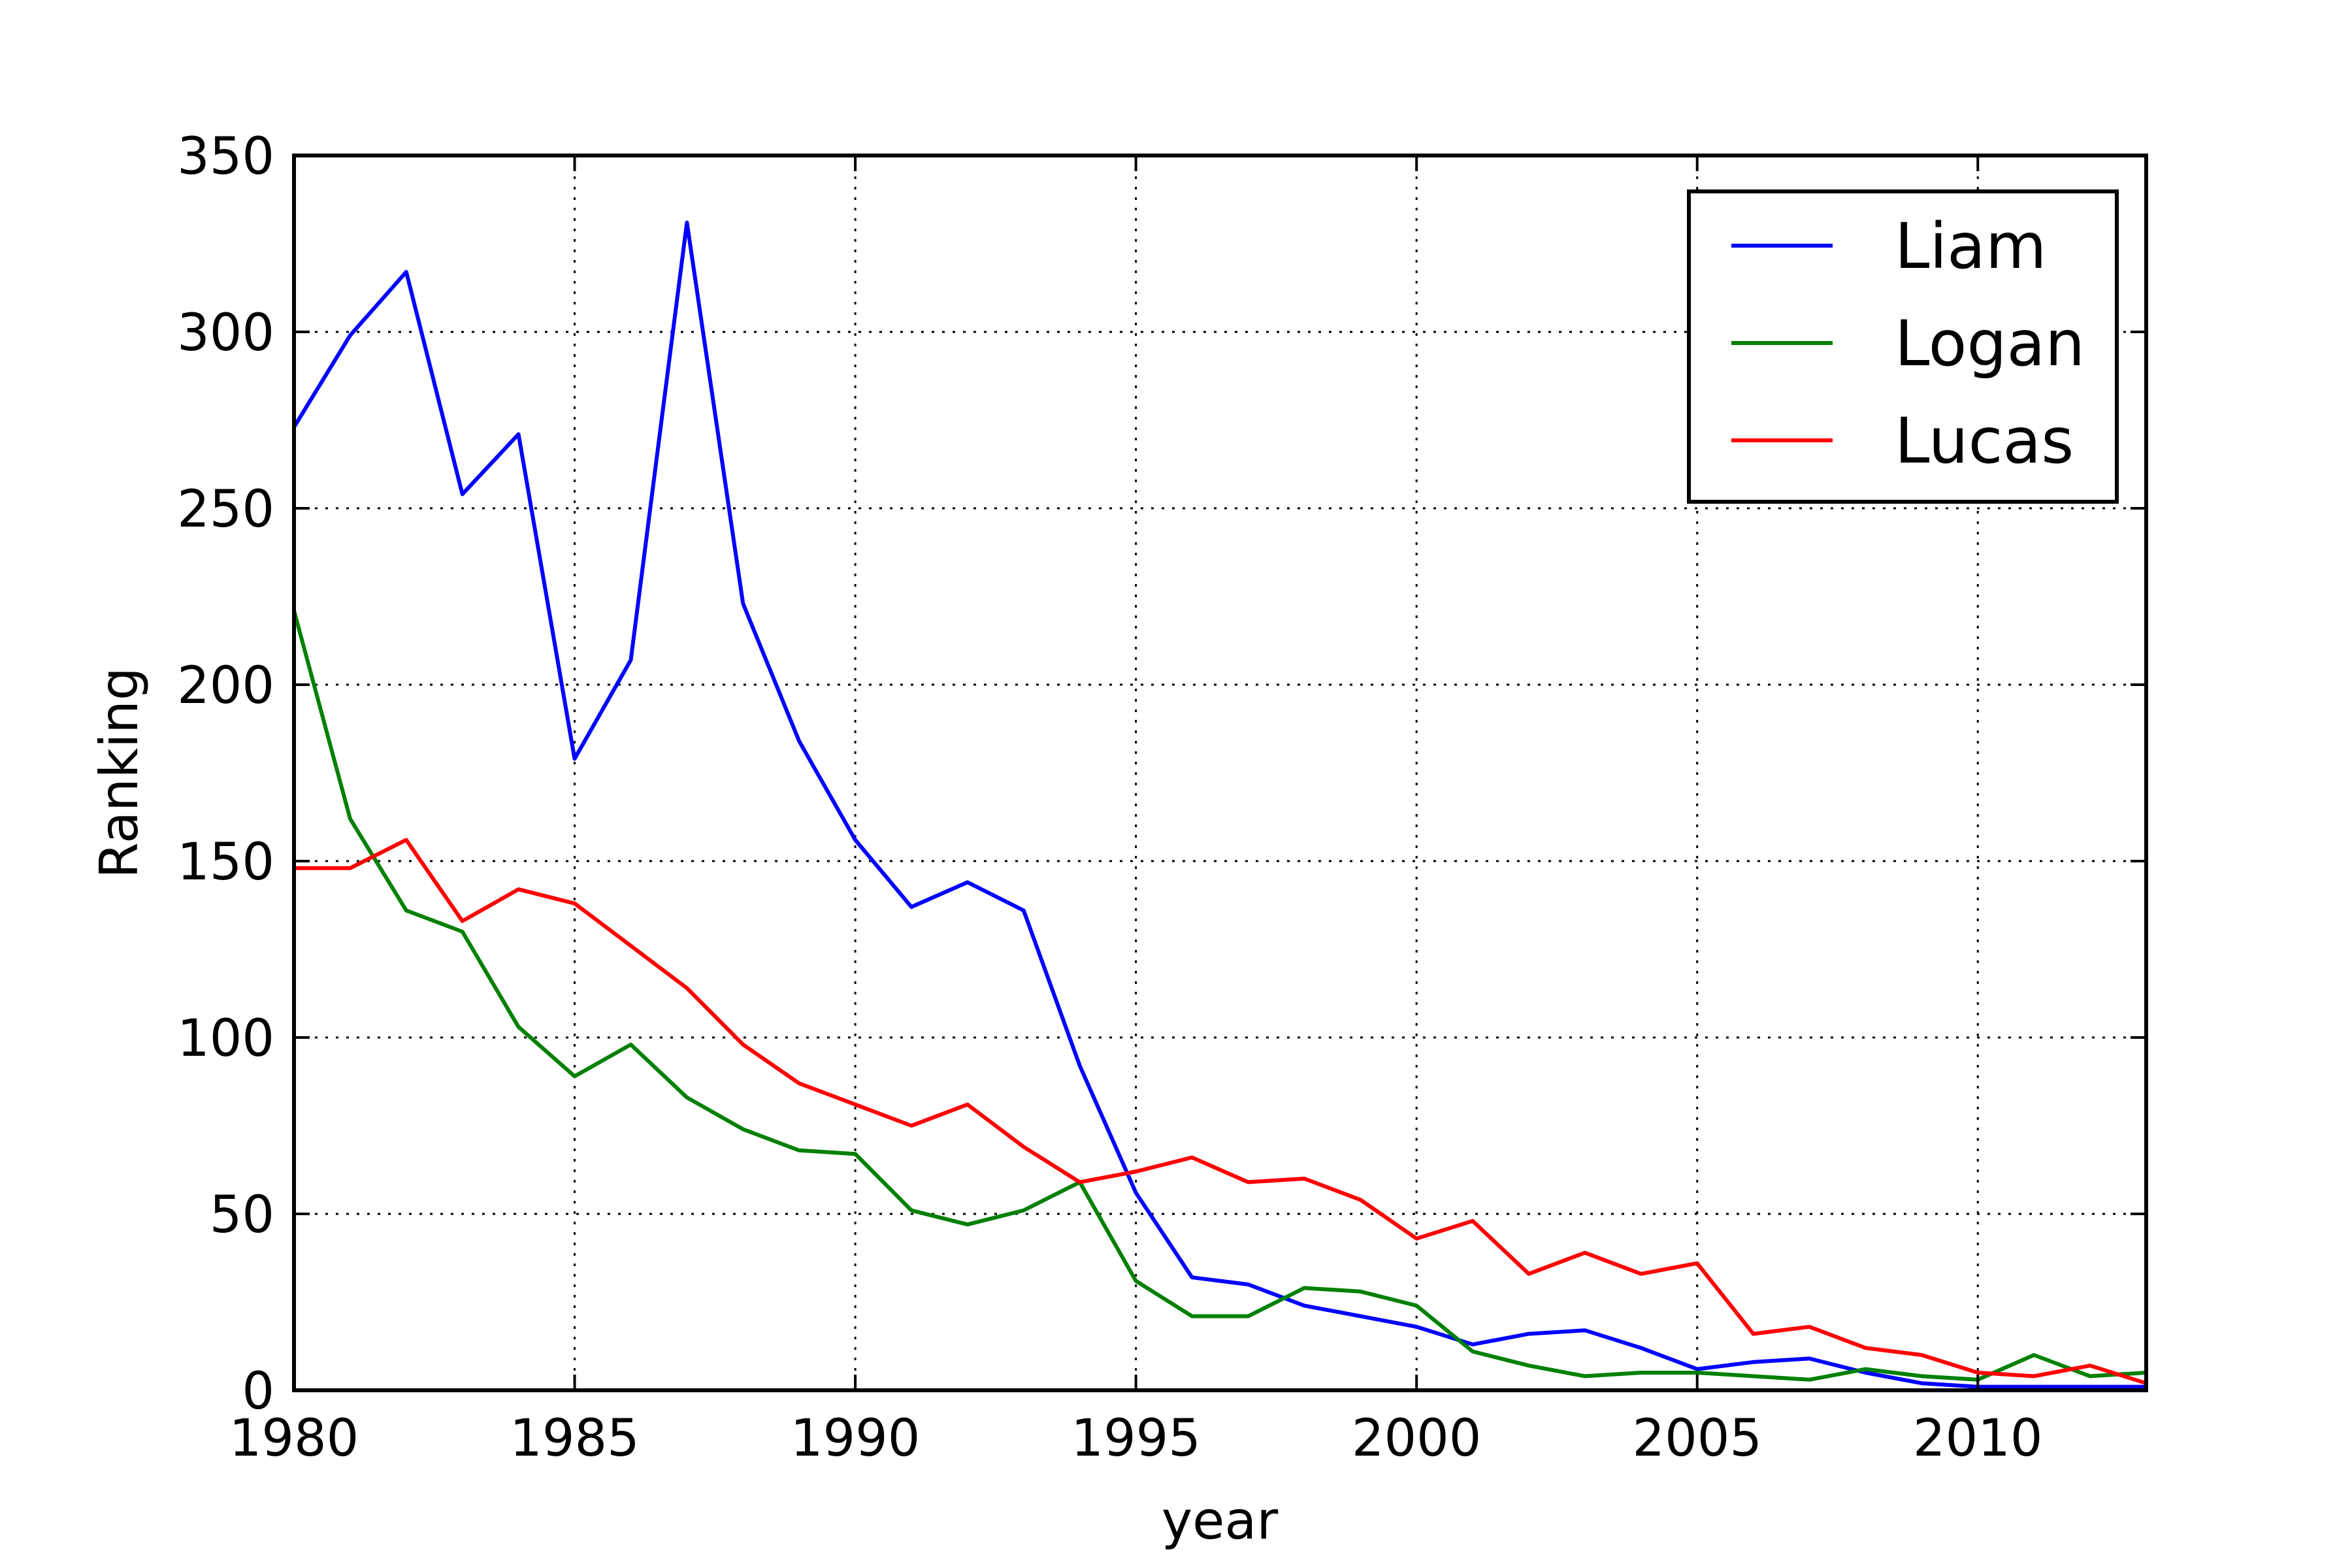 This screenshot has width=2352, height=1568. What do you see at coordinates (119, 773) in the screenshot?
I see `y-axis-label: Ranking` at bounding box center [119, 773].